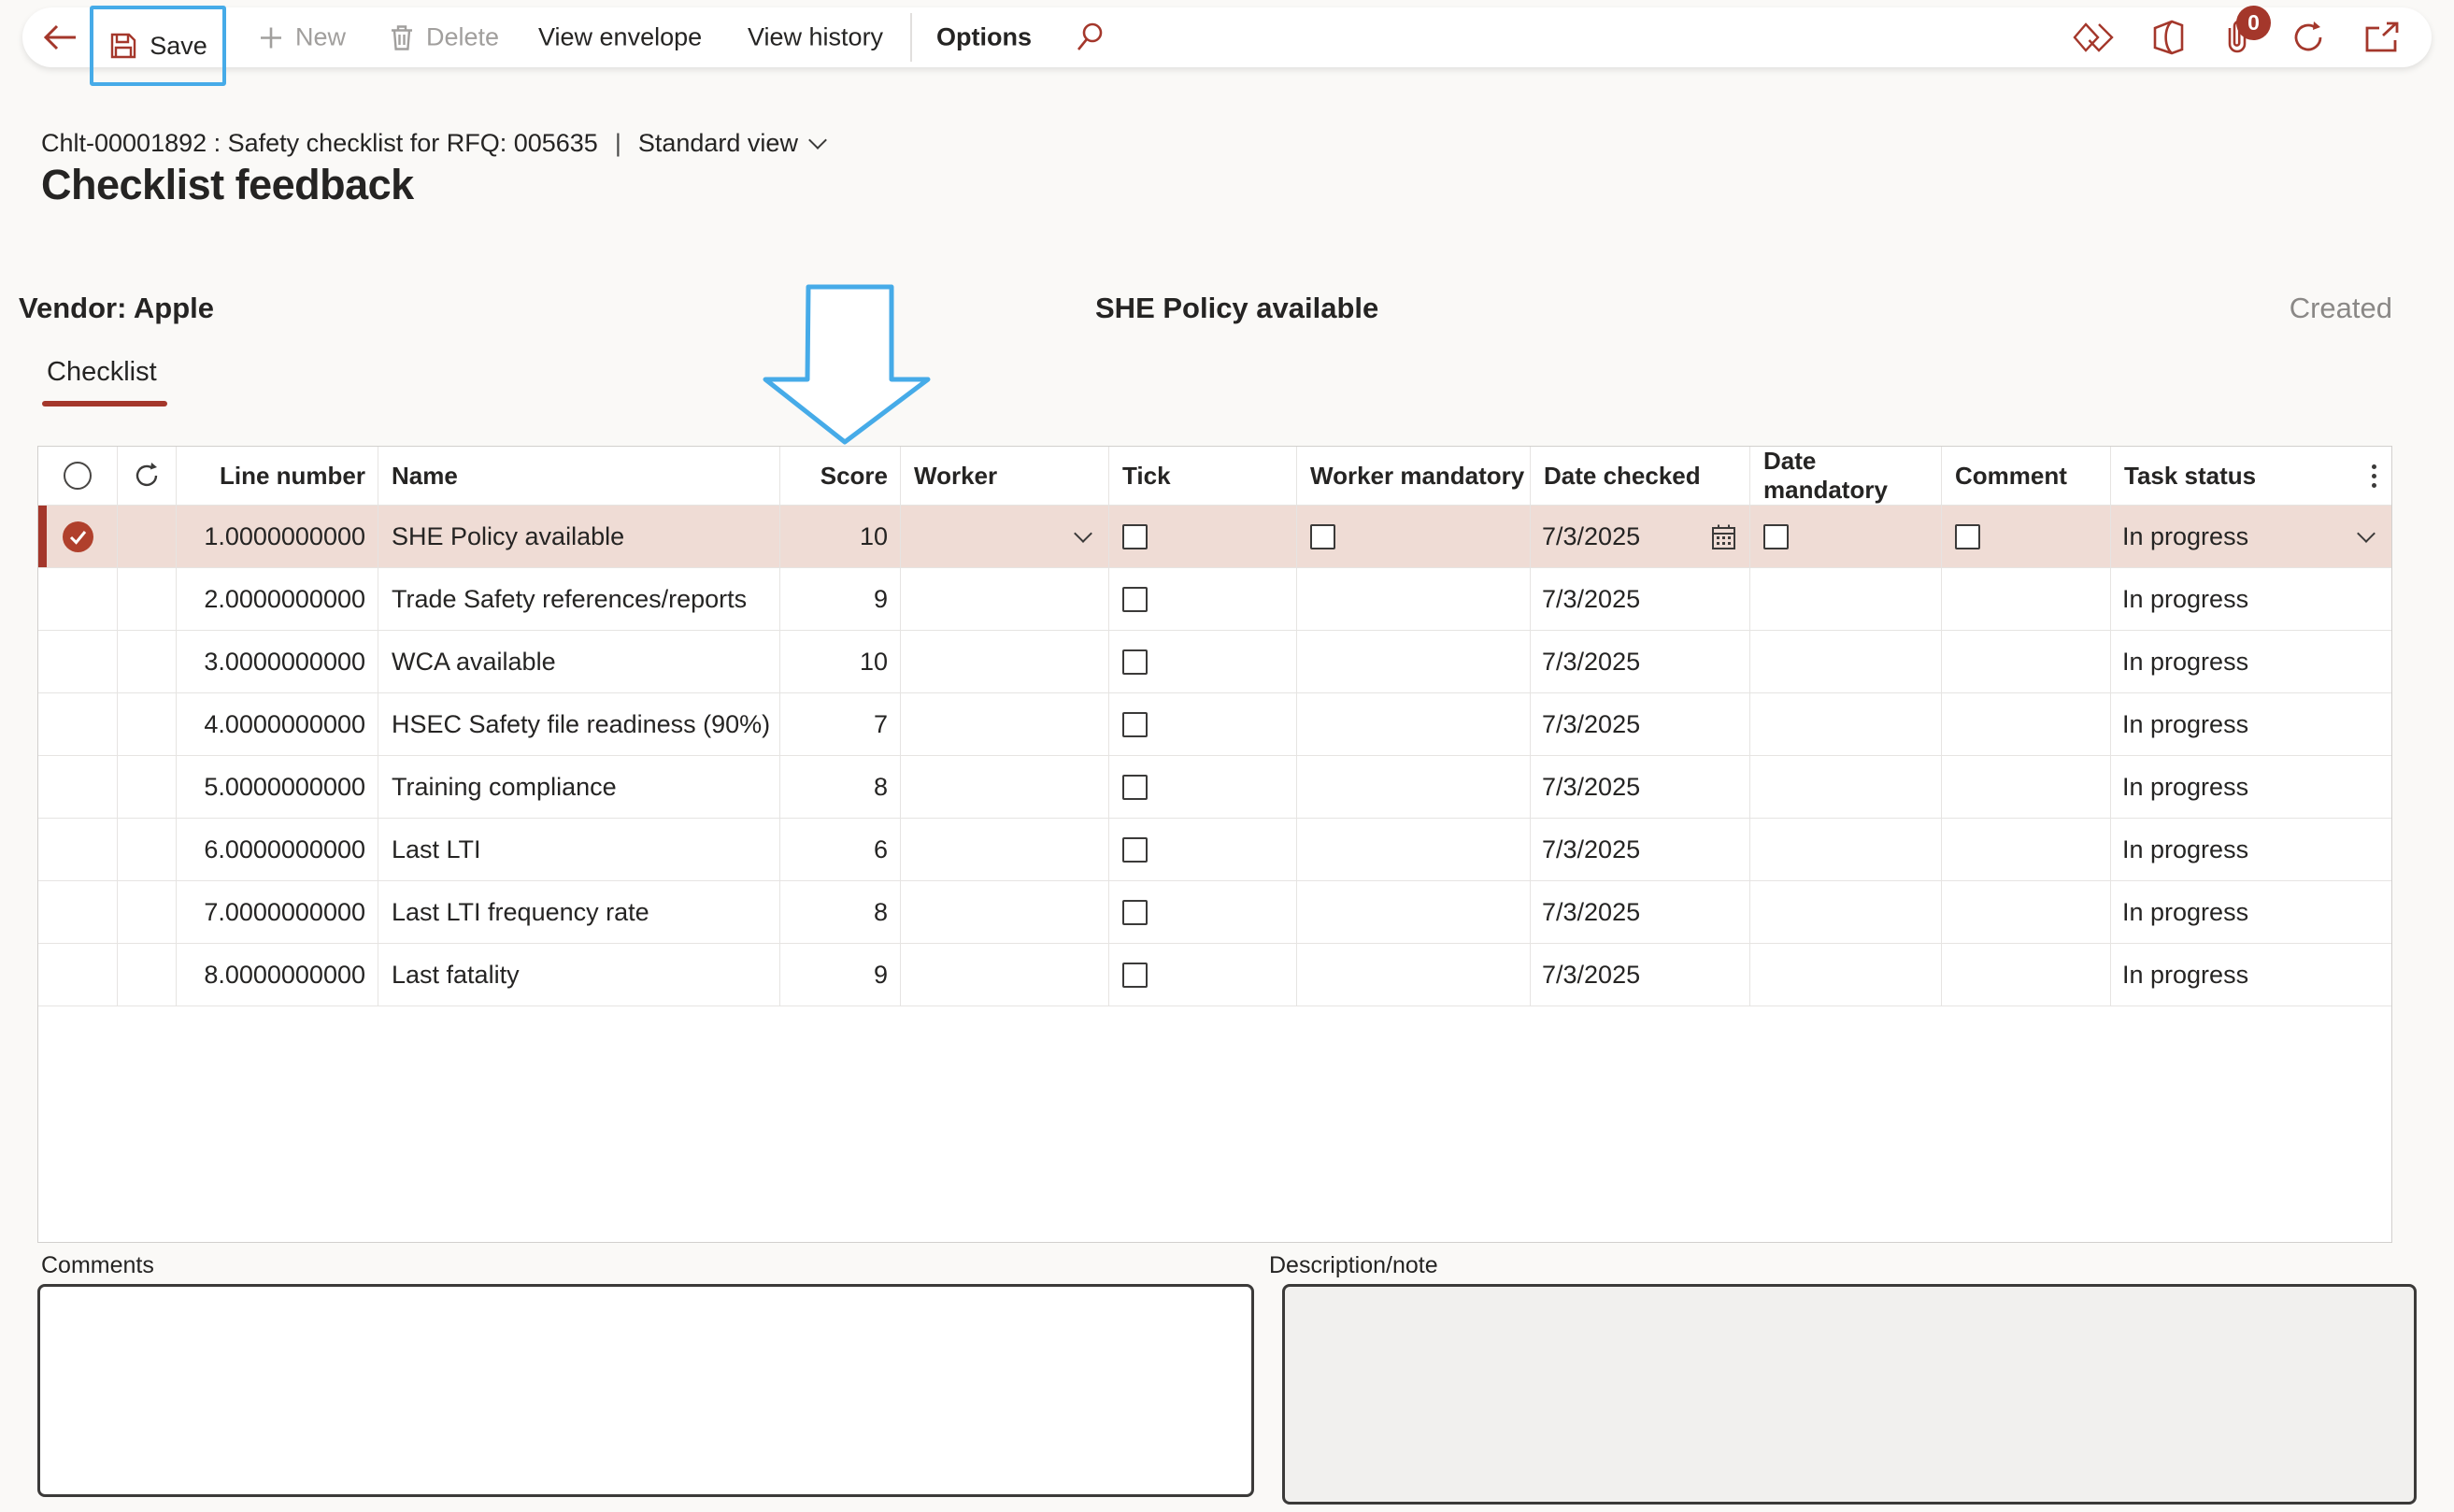 This screenshot has width=2454, height=1512. Describe the element at coordinates (1414, 476) in the screenshot. I see `column-header-worker-mandatory: Worker mandatory` at that location.